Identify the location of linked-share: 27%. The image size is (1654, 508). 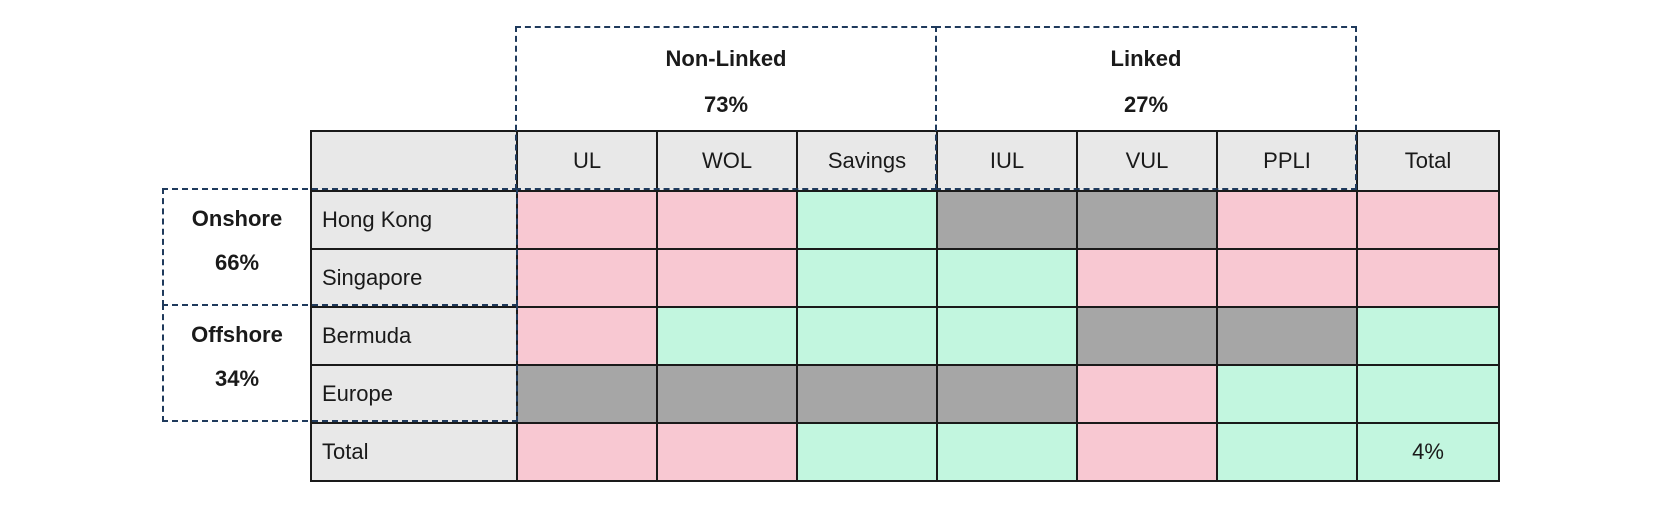
(1146, 104).